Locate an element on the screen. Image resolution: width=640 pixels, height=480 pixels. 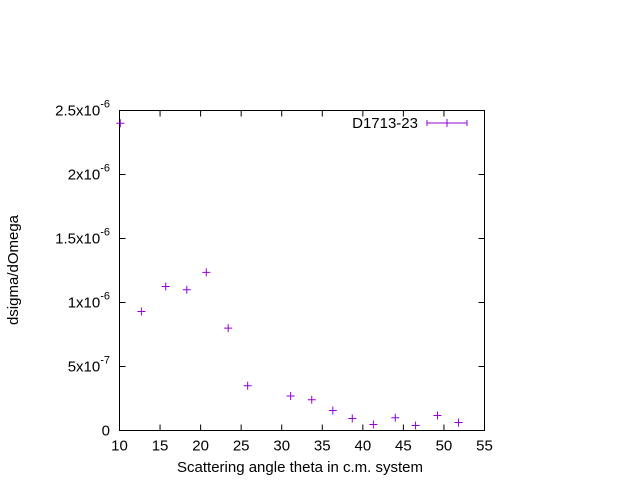
tick-value: 0 is located at coordinates (106, 431).